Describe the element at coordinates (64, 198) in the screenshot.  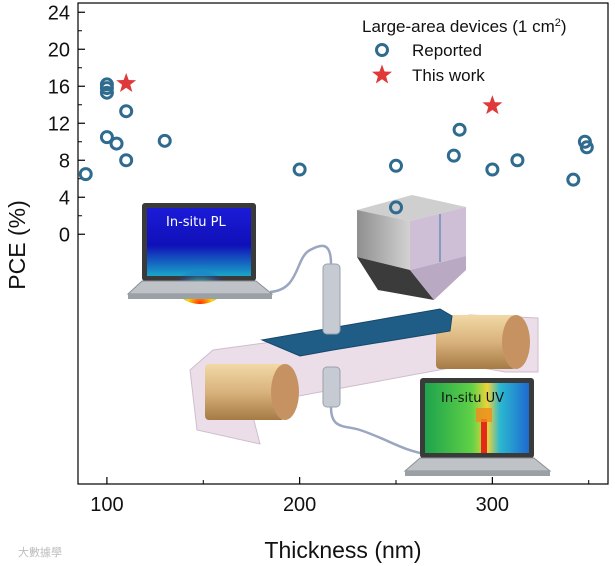
I see `y-tick-label: 4` at that location.